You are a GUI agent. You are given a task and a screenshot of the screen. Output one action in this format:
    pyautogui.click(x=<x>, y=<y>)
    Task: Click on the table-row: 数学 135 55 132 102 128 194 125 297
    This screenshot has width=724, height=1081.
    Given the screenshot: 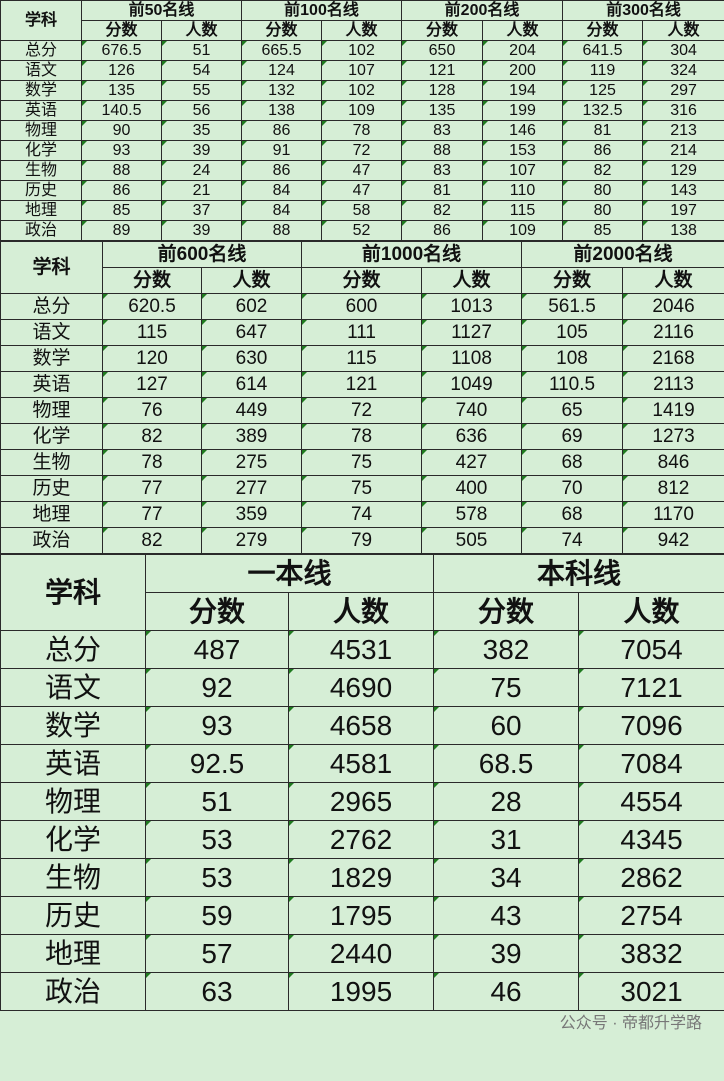 What is the action you would take?
    pyautogui.click(x=362, y=90)
    